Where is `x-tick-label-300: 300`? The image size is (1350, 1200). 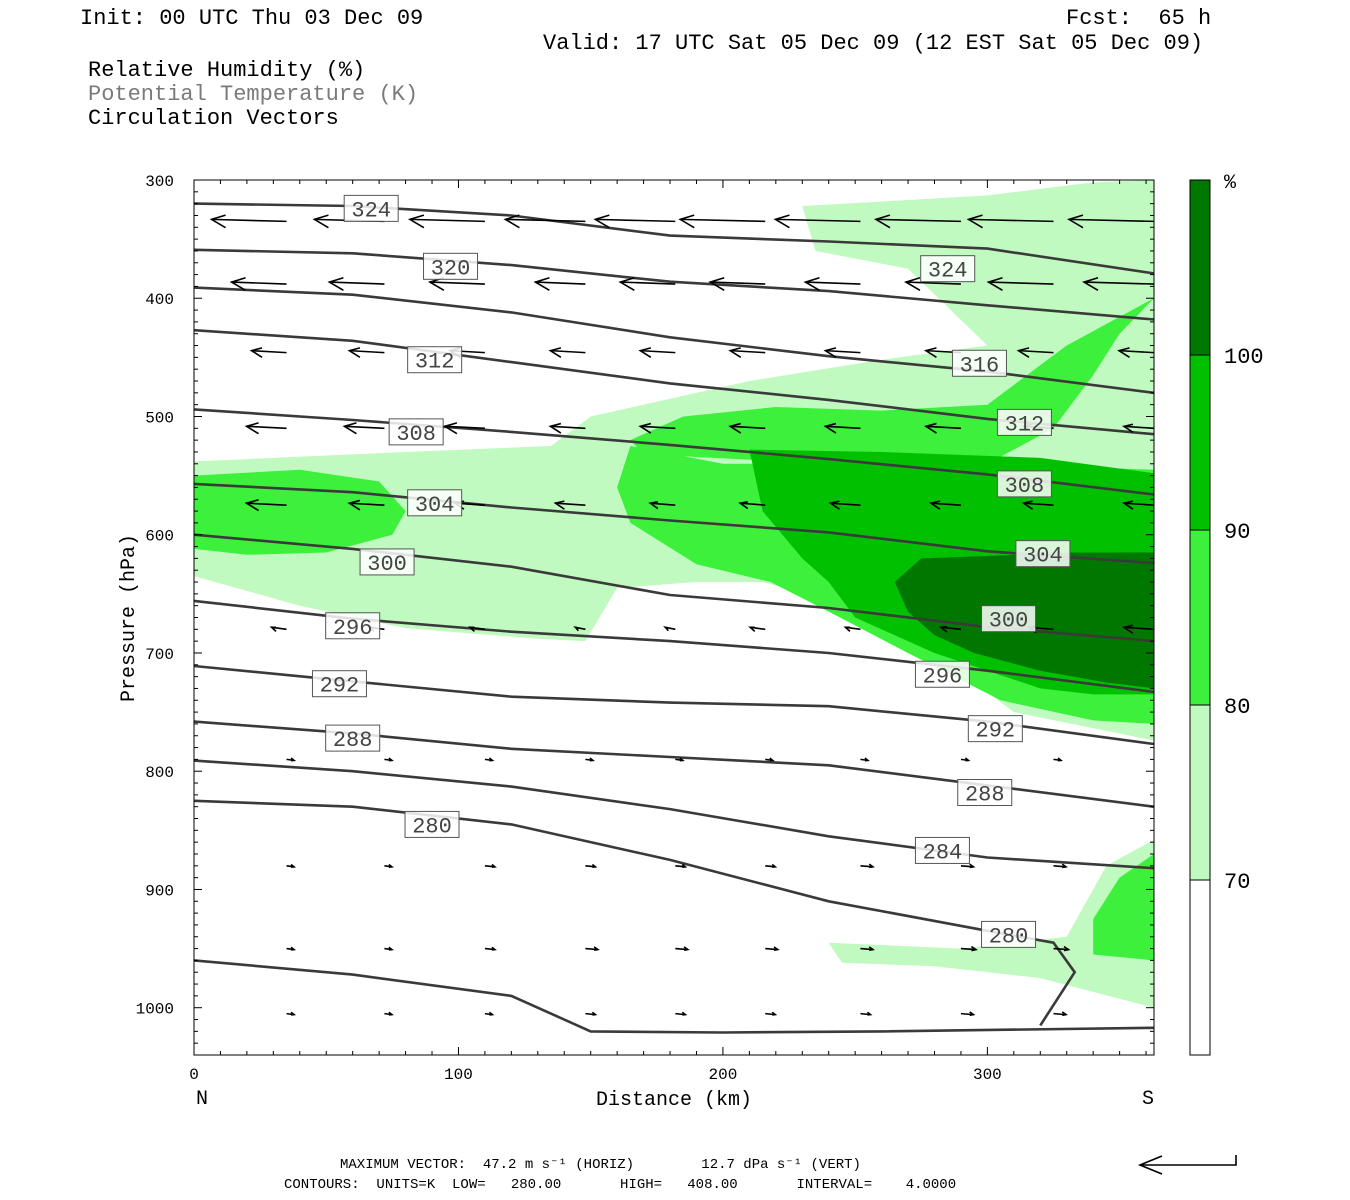
x-tick-label-300: 300 is located at coordinates (987, 1075).